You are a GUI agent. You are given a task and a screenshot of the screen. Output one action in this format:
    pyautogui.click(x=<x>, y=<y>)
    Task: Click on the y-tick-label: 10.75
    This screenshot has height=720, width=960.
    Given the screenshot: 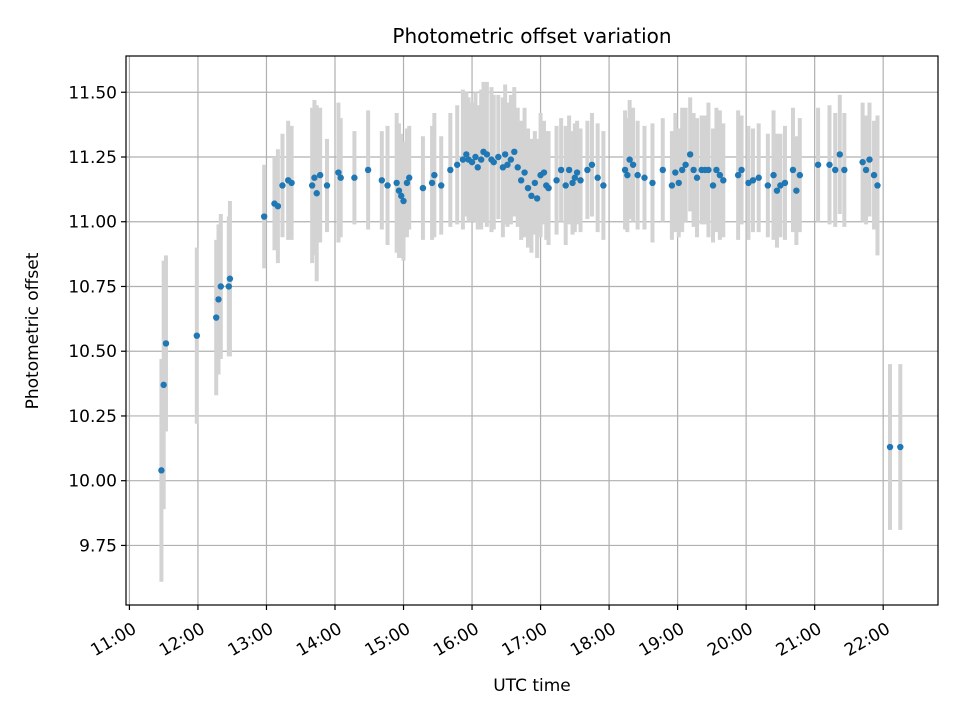 What is the action you would take?
    pyautogui.click(x=92, y=287)
    